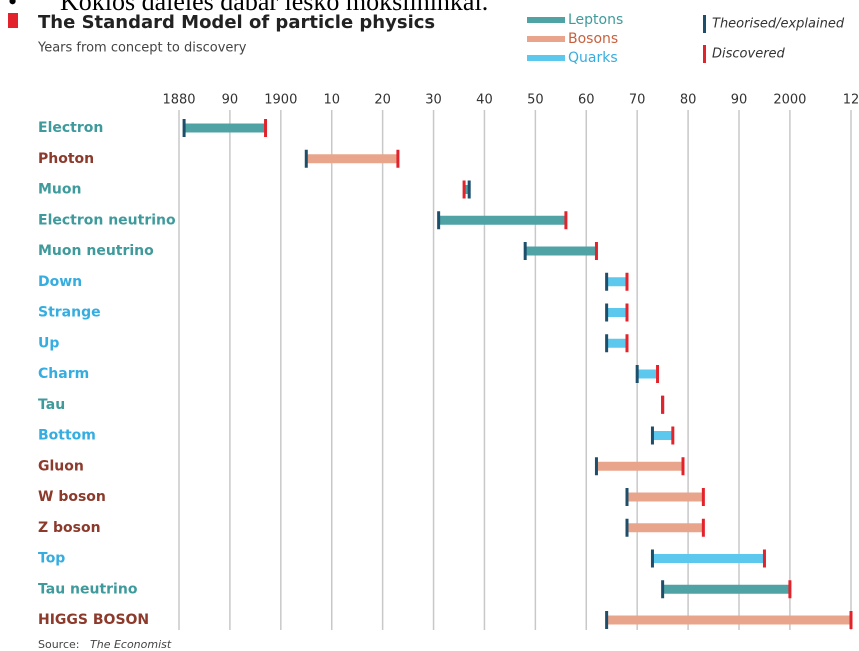 This screenshot has width=859, height=651. What do you see at coordinates (59, 644) in the screenshot?
I see `source-label: Source:` at bounding box center [59, 644].